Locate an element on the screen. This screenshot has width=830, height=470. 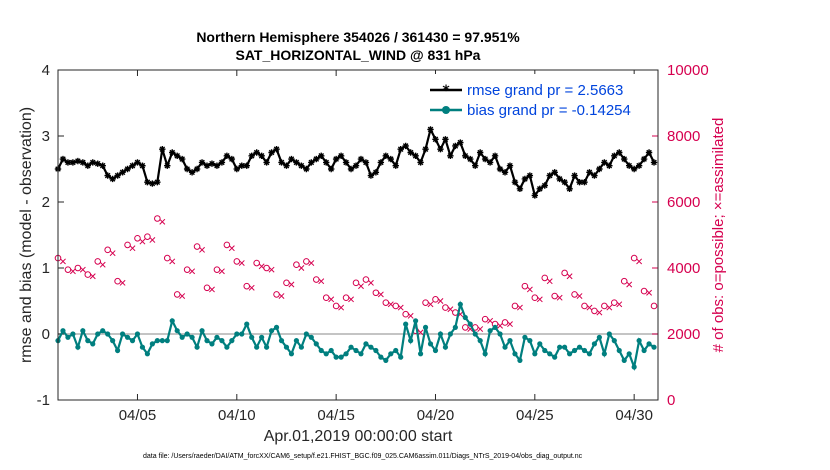
x-tick-label: 04/20 is located at coordinates (436, 415).